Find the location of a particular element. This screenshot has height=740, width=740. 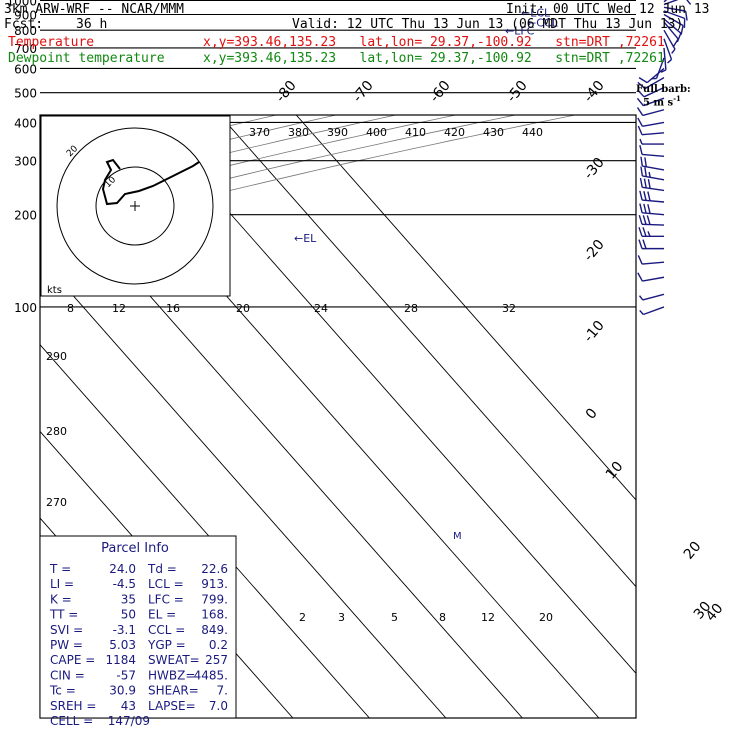

theta-label: 290 is located at coordinates (56, 356).